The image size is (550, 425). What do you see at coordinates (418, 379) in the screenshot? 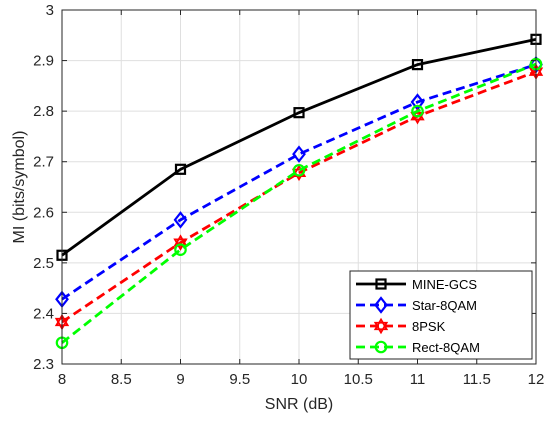
I see `x-tick-label: 11` at bounding box center [418, 379].